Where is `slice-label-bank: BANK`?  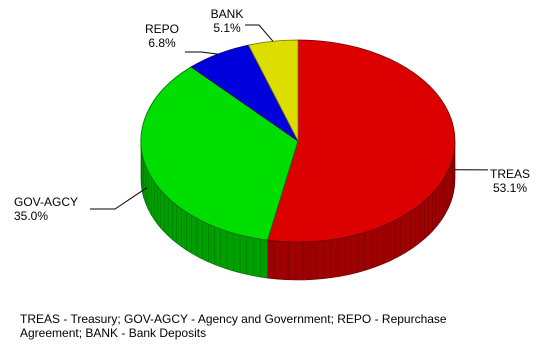
slice-label-bank: BANK is located at coordinates (227, 14).